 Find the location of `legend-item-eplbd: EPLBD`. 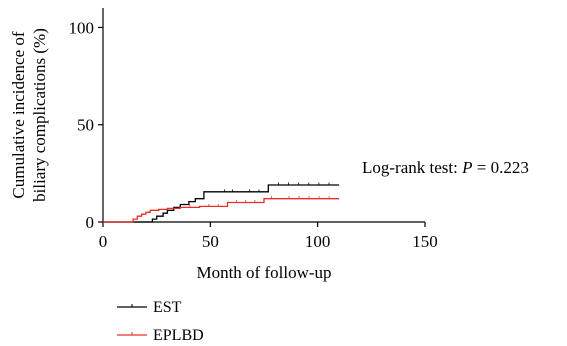

legend-item-eplbd: EPLBD is located at coordinates (160, 335).